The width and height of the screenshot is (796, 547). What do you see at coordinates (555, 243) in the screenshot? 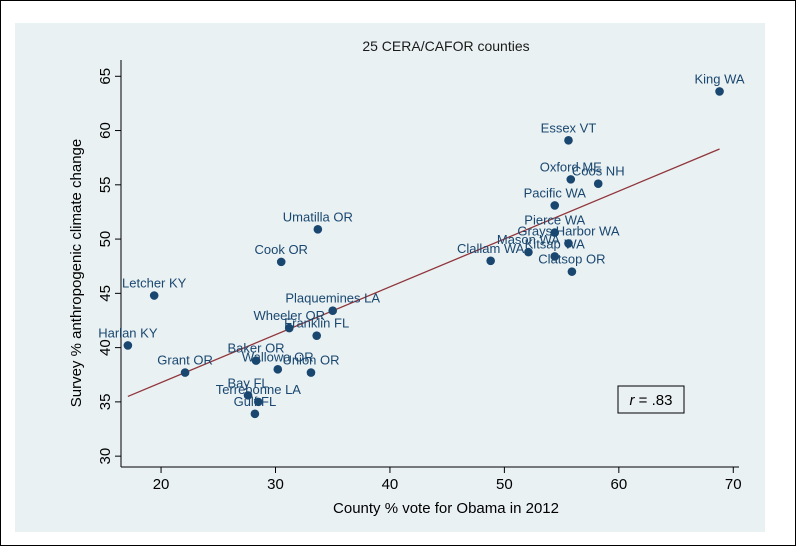
I see `point-label: Kitsap WA` at bounding box center [555, 243].